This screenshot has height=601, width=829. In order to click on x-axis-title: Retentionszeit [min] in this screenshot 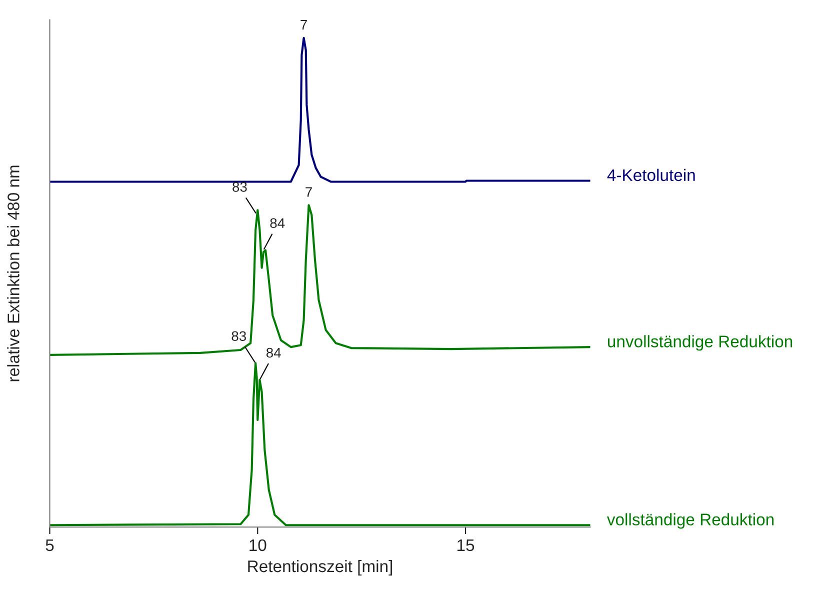, I will do `click(320, 568)`.